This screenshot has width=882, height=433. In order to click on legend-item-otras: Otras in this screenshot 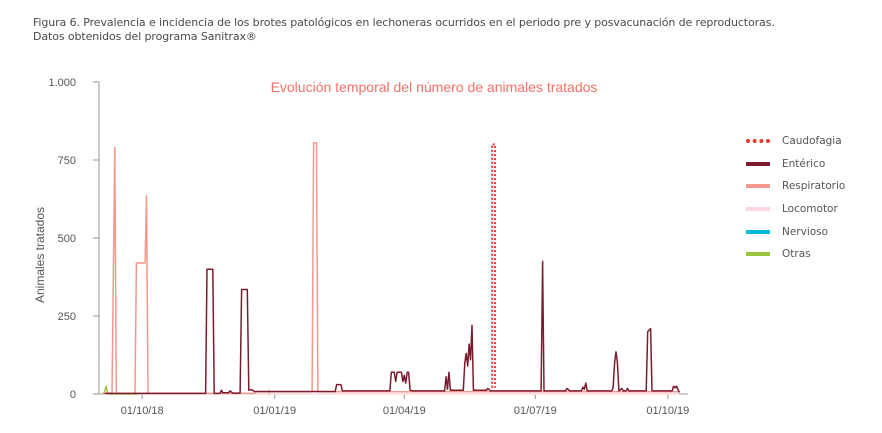, I will do `click(795, 254)`.